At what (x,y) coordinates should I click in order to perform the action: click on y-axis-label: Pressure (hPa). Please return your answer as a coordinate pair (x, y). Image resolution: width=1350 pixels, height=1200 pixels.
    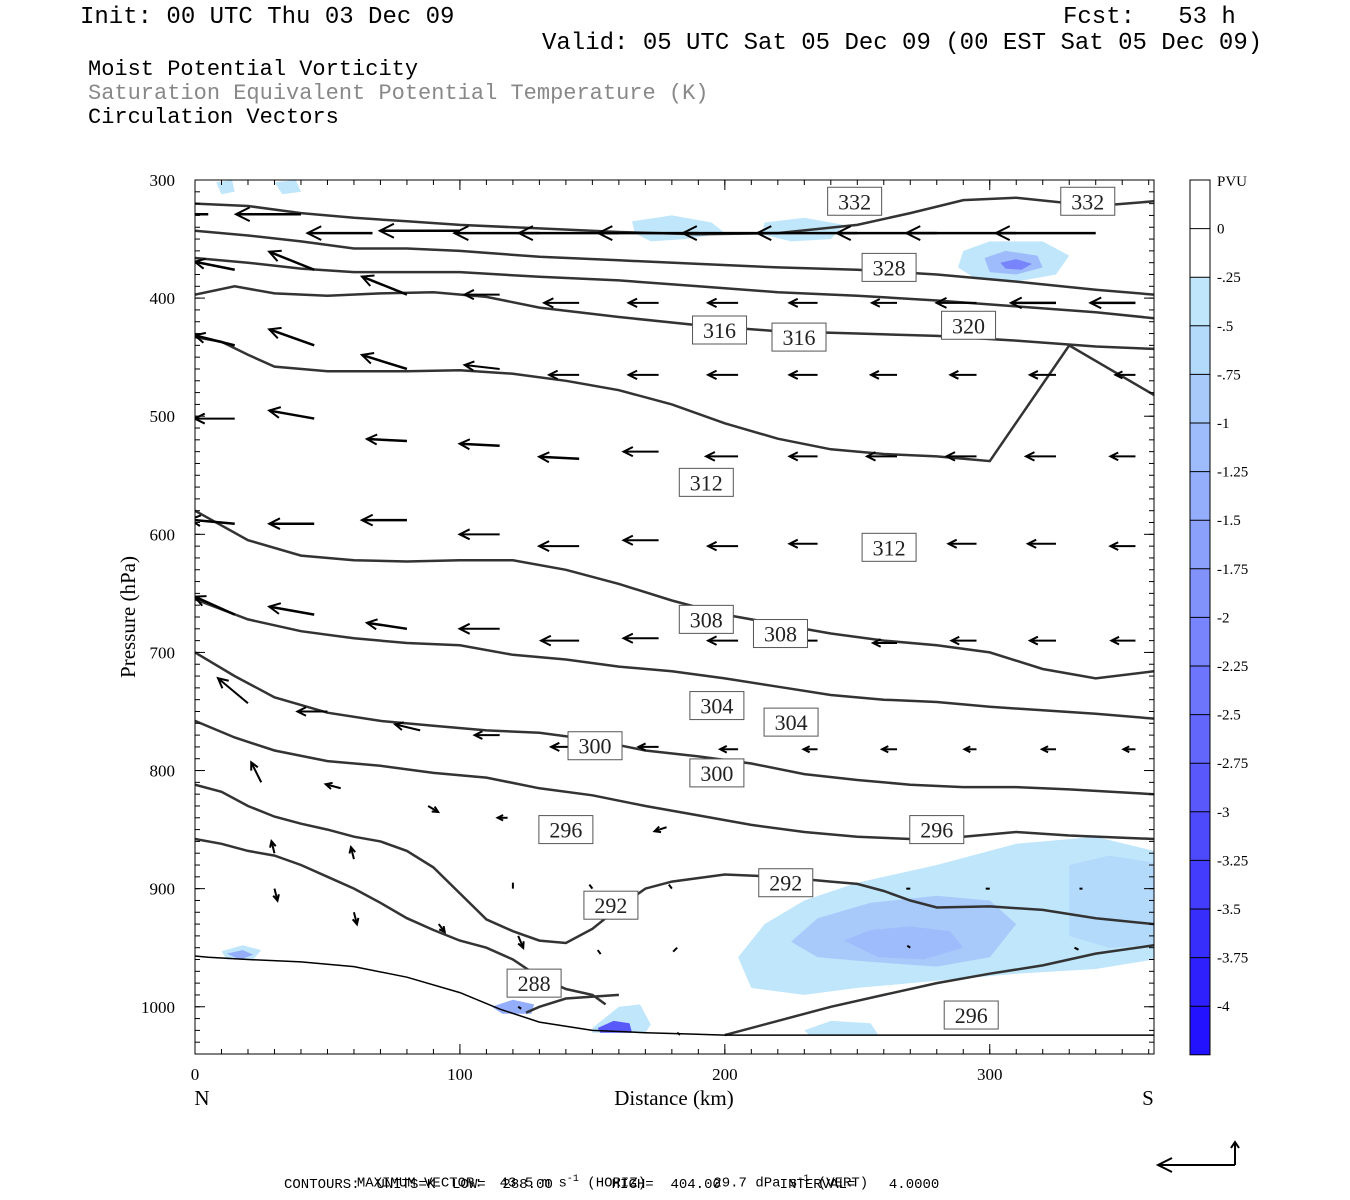
    Looking at the image, I should click on (128, 617).